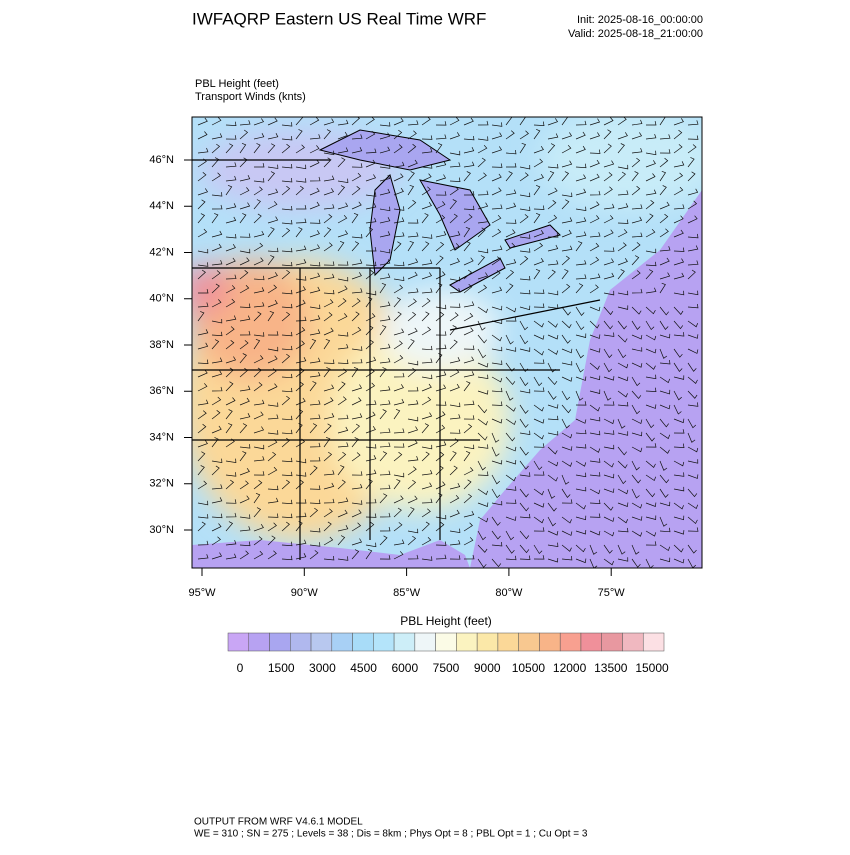 Image resolution: width=850 pixels, height=855 pixels. Describe the element at coordinates (161, 160) in the screenshot. I see `lat-label: 46°N` at that location.